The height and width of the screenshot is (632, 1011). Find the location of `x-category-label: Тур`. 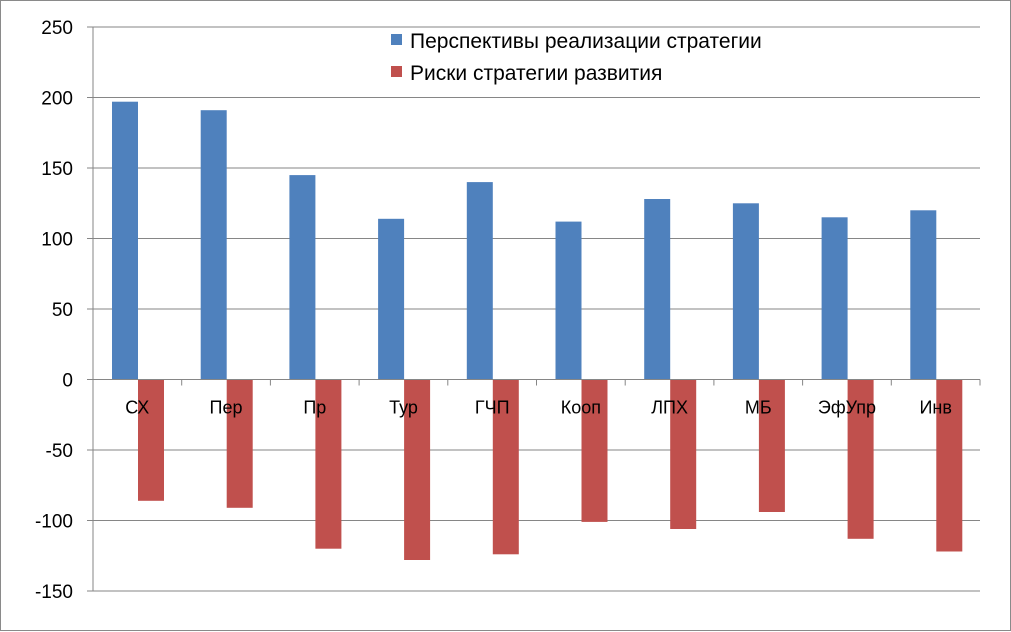

x-category-label: Тур is located at coordinates (403, 408).